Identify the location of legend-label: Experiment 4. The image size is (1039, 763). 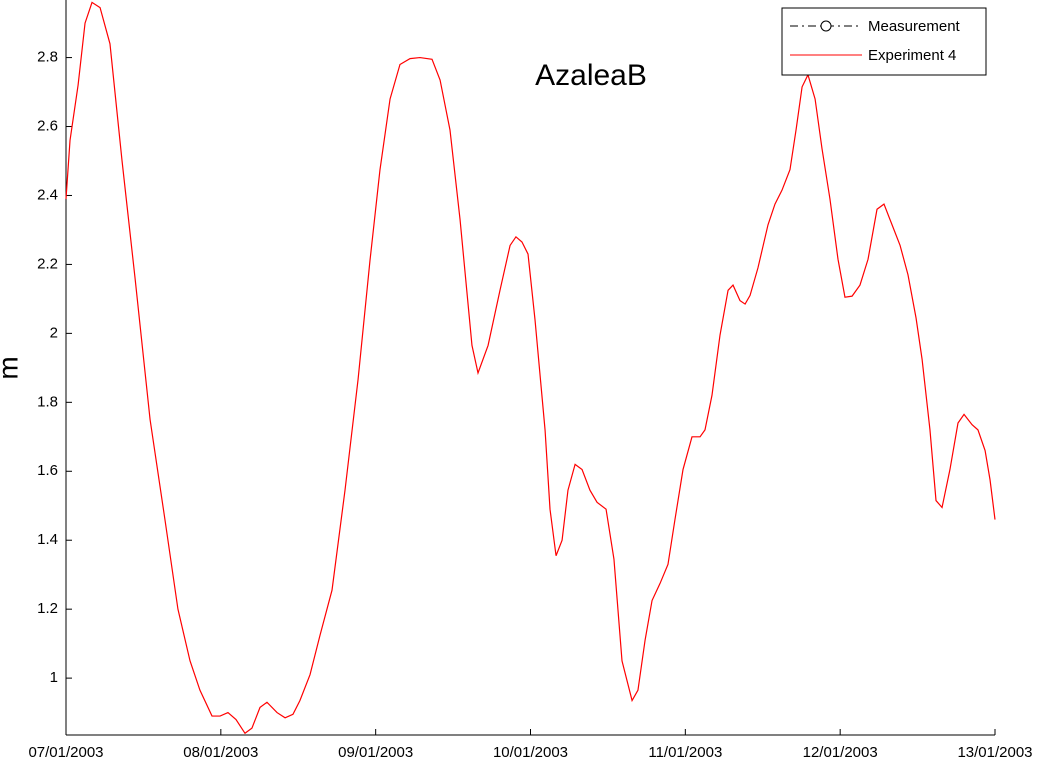
(912, 55).